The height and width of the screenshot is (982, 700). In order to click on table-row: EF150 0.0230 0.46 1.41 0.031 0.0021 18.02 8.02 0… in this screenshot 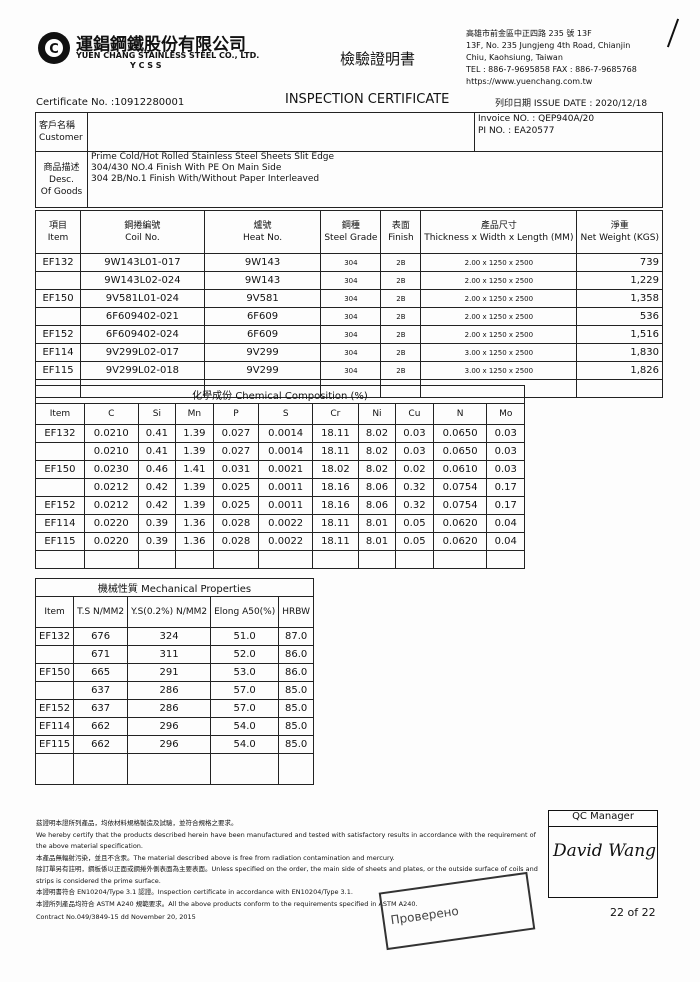, I will do `click(280, 469)`.